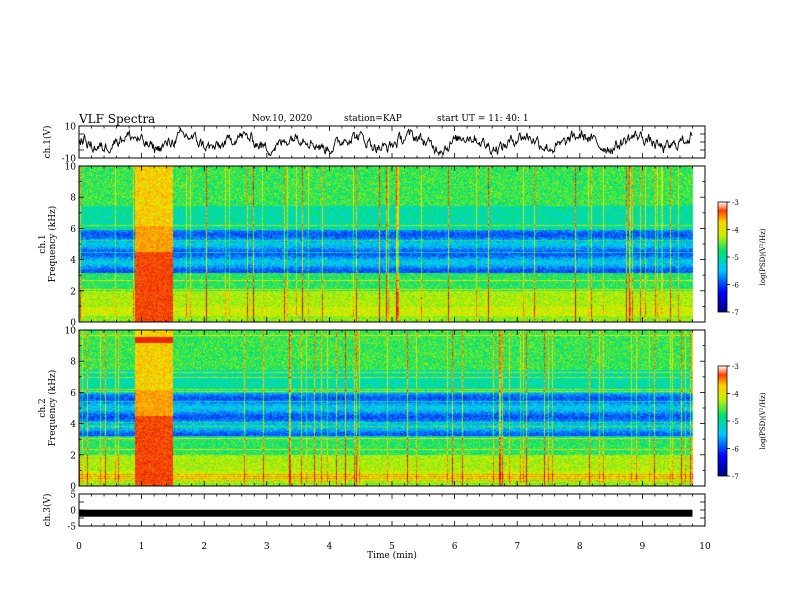 This screenshot has width=792, height=612. I want to click on y-axis-label: ch.3(V), so click(47, 510).